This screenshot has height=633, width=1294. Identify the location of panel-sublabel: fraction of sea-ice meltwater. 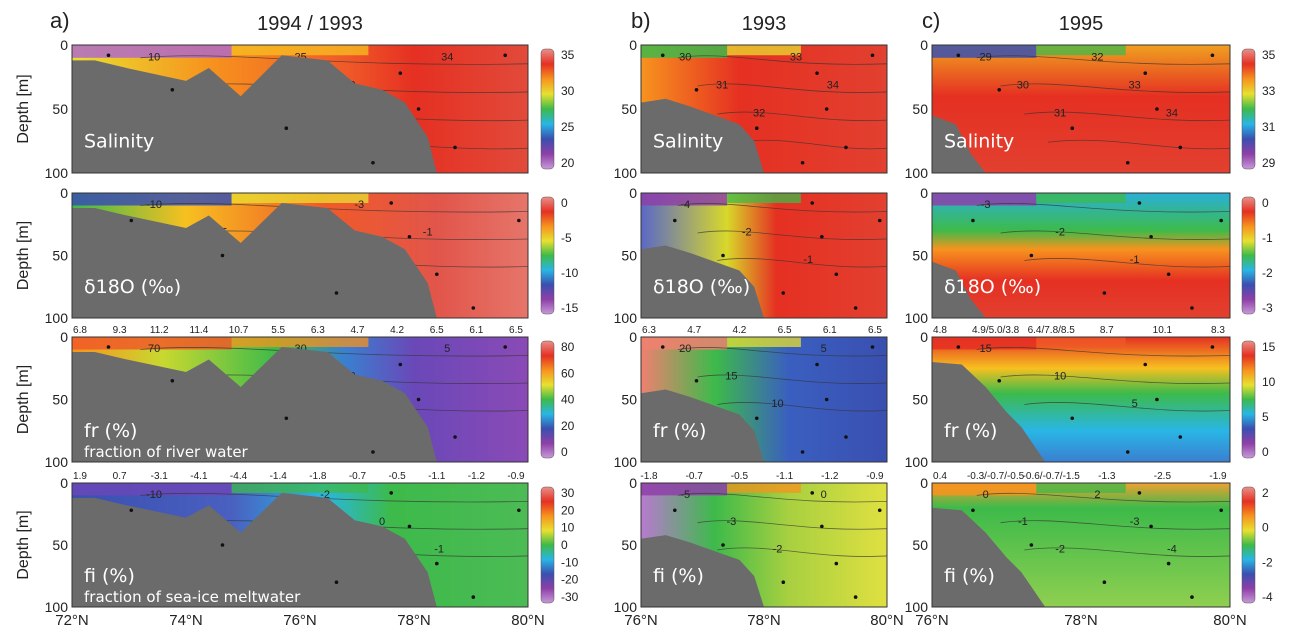
(192, 597).